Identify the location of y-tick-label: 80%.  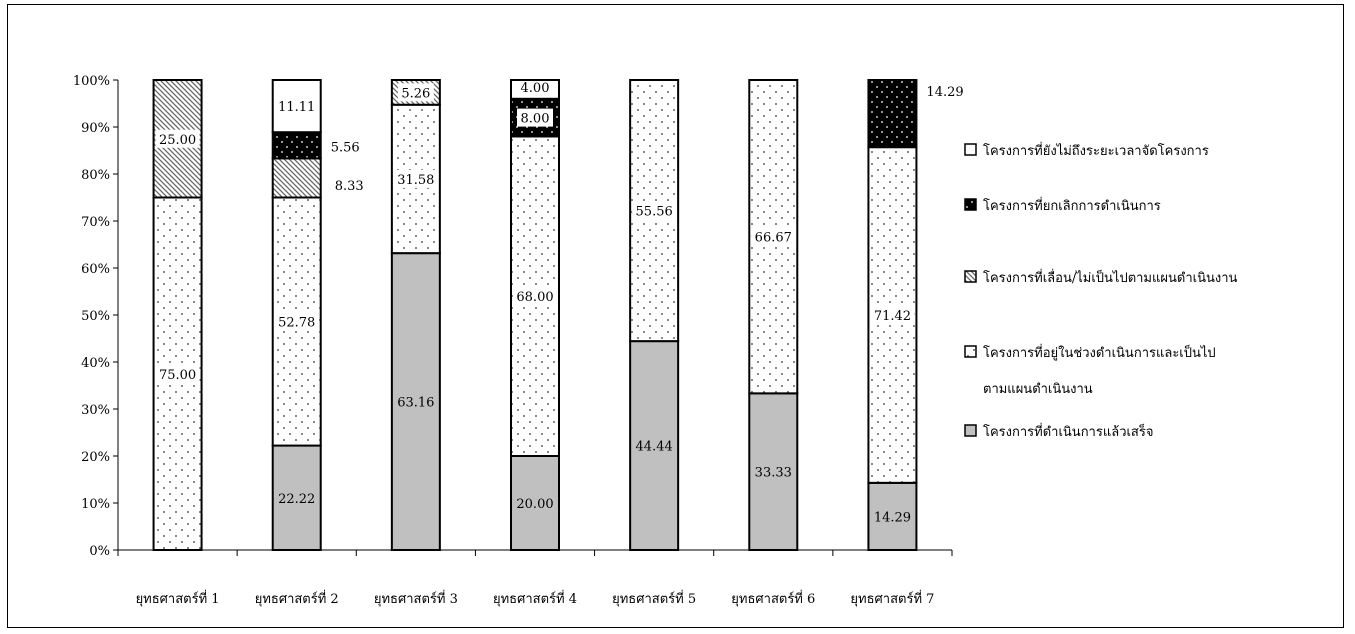
(95, 175).